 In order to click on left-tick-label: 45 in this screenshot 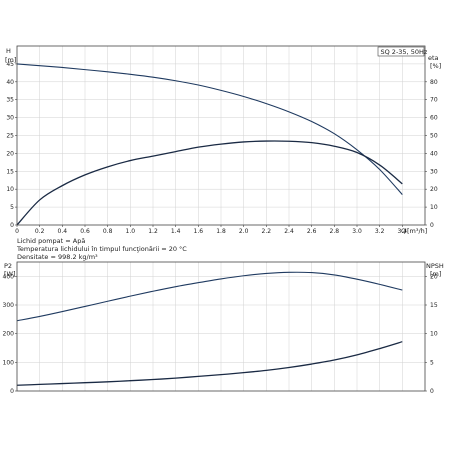, I will do `click(10, 64)`.